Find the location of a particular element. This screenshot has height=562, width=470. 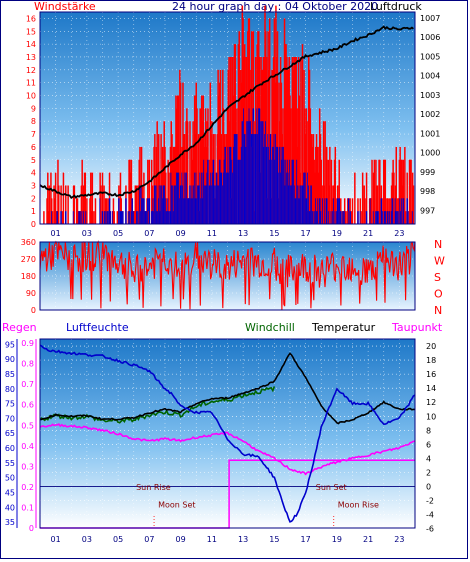

rain-tick-label: 0.7 is located at coordinates (27, 384).